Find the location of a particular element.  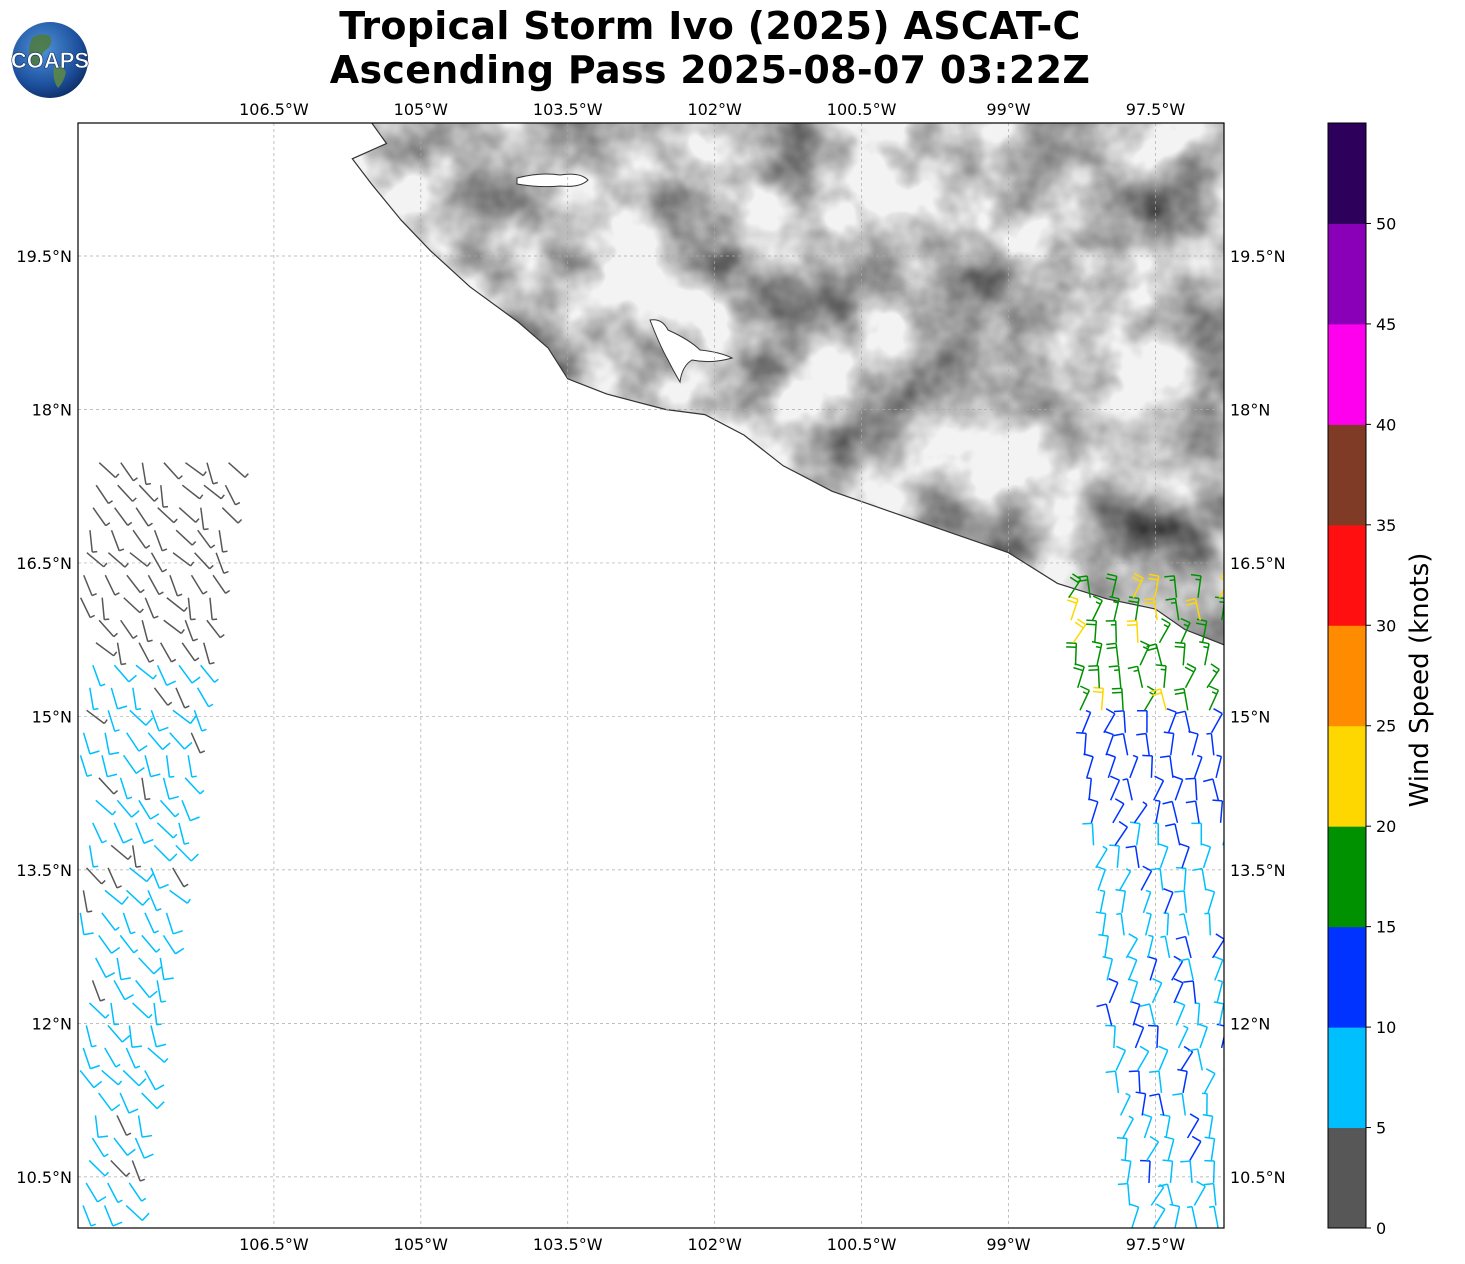

colorbar-tick-label: 25 is located at coordinates (1386, 726).